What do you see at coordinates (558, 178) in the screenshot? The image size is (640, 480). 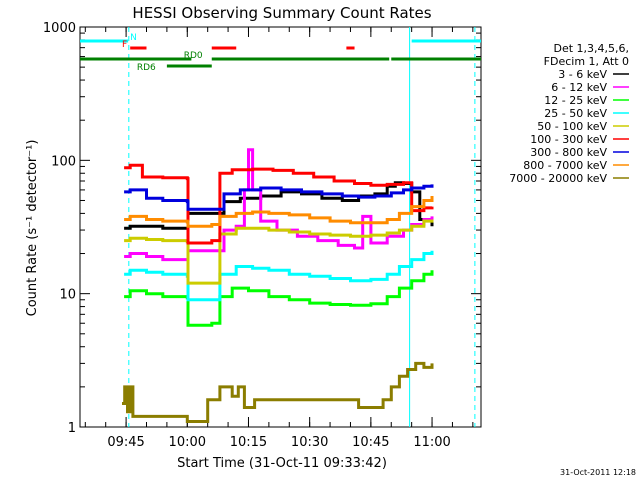 I see `legend-label: 7000 - 20000 keV` at bounding box center [558, 178].